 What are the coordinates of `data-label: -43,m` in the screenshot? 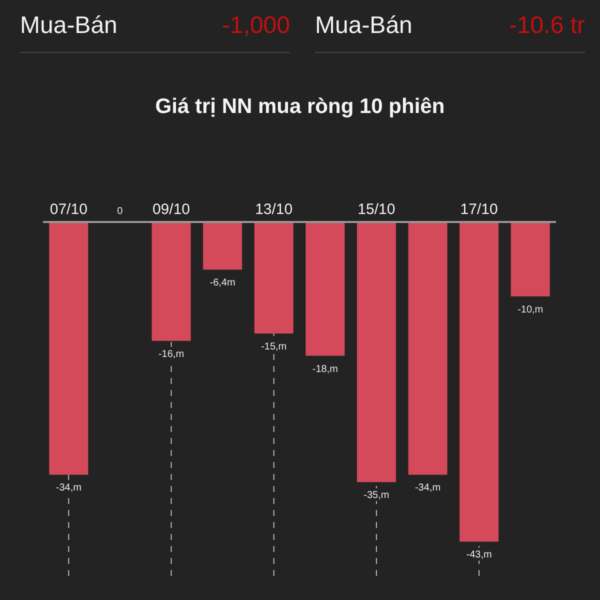 It's located at (479, 555).